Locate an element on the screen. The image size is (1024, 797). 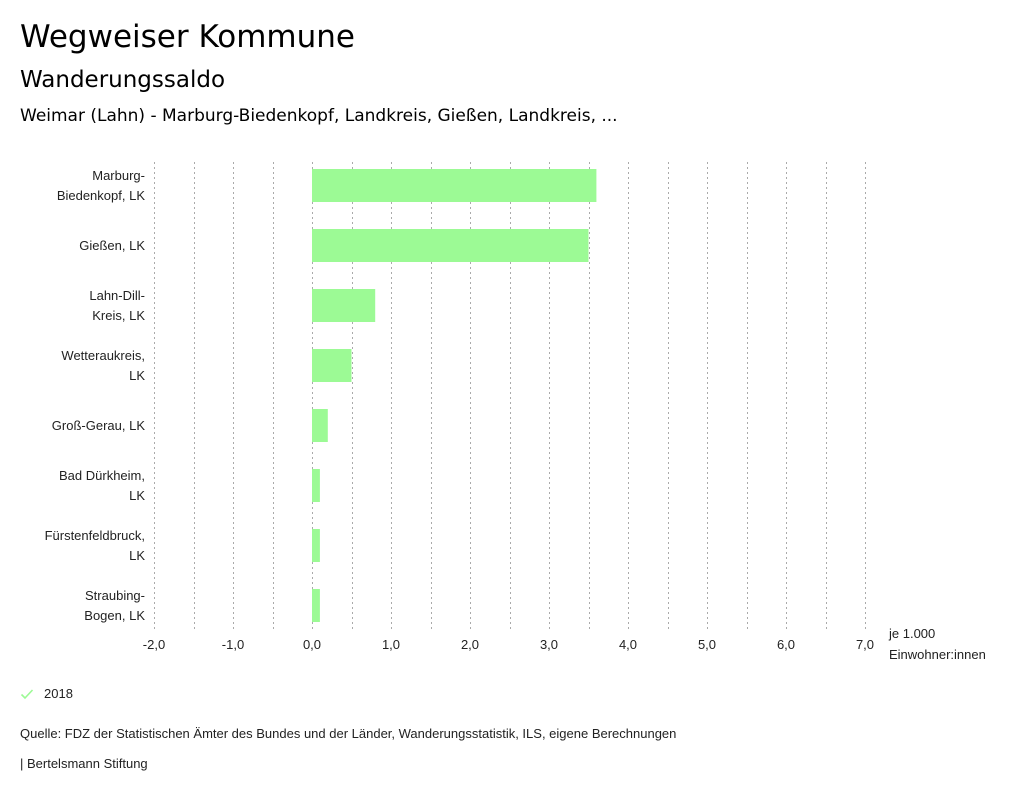
category-label-line: Marburg- is located at coordinates (118, 175).